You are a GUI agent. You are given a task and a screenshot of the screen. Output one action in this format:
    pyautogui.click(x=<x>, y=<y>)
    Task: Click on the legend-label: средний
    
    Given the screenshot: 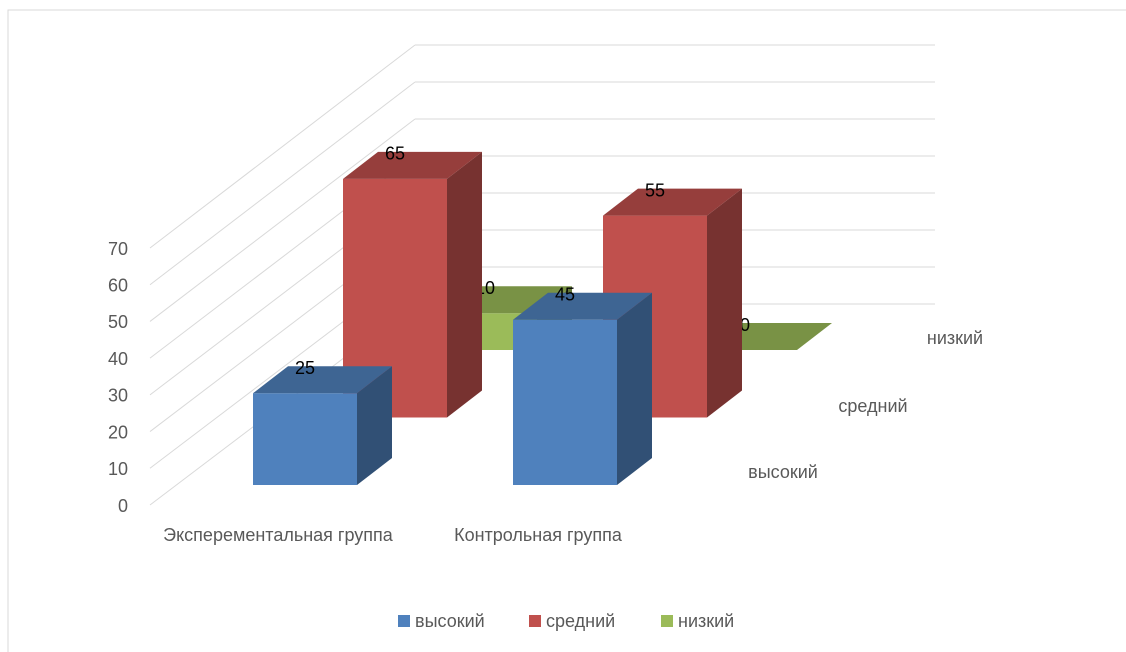 What is the action you would take?
    pyautogui.click(x=580, y=621)
    